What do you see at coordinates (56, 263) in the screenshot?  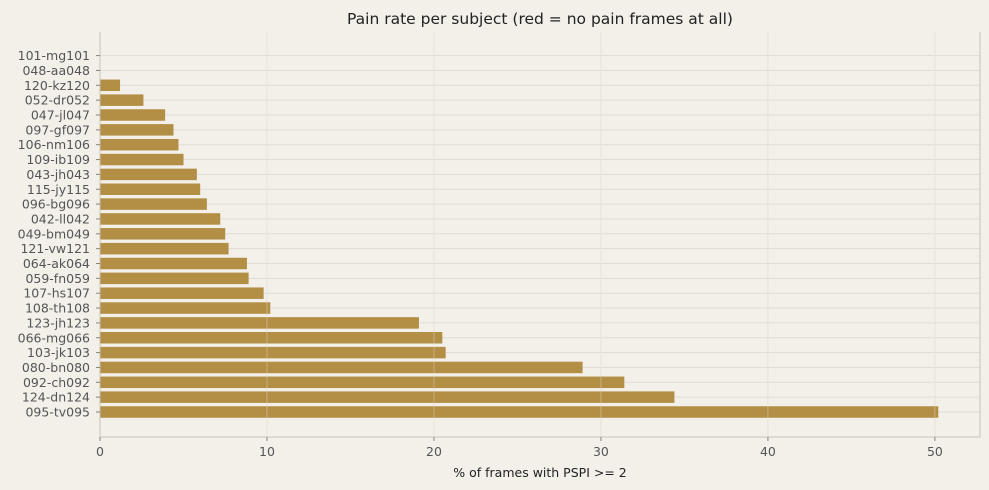 I see `y-tick-label: 064-ak064` at bounding box center [56, 263].